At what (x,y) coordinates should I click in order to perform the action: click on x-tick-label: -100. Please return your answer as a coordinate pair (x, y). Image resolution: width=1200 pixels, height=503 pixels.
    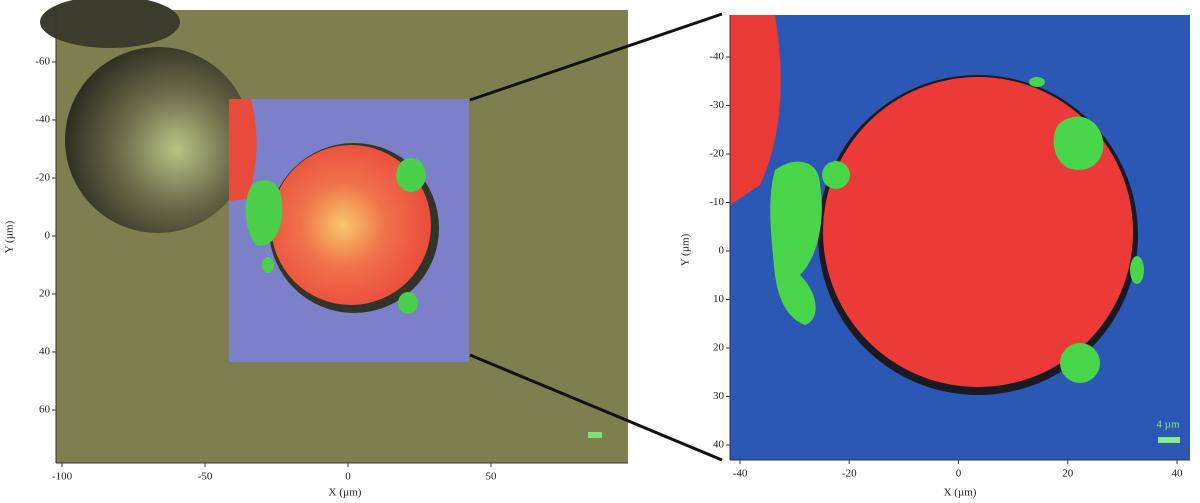
    Looking at the image, I should click on (62, 477).